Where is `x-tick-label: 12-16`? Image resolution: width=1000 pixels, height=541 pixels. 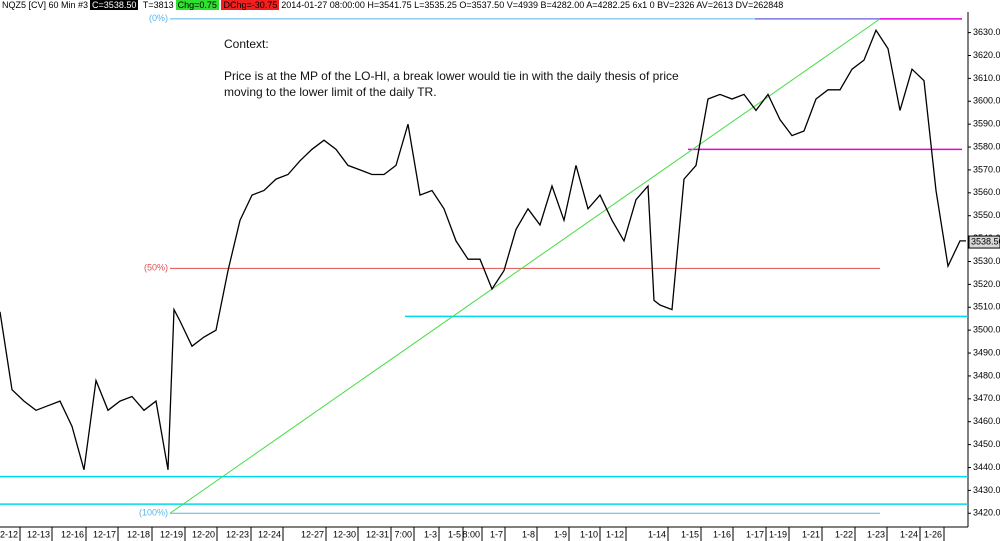 x-tick-label: 12-16 is located at coordinates (72, 534).